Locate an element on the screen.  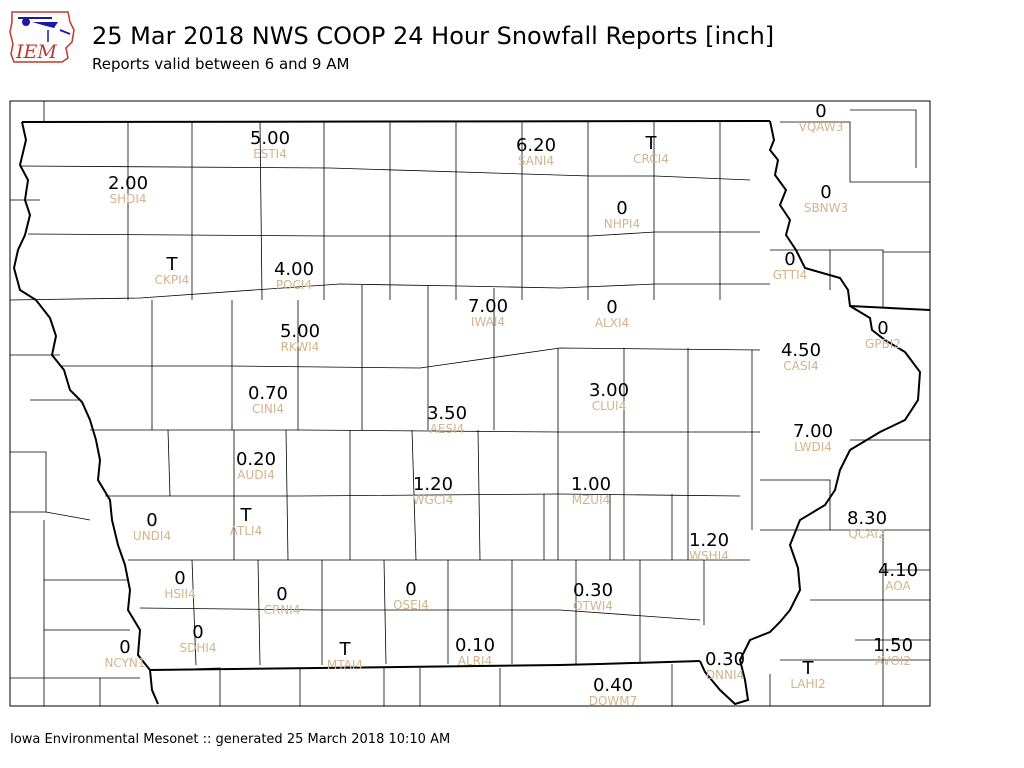
station-id: SBNW3 is located at coordinates (826, 208).